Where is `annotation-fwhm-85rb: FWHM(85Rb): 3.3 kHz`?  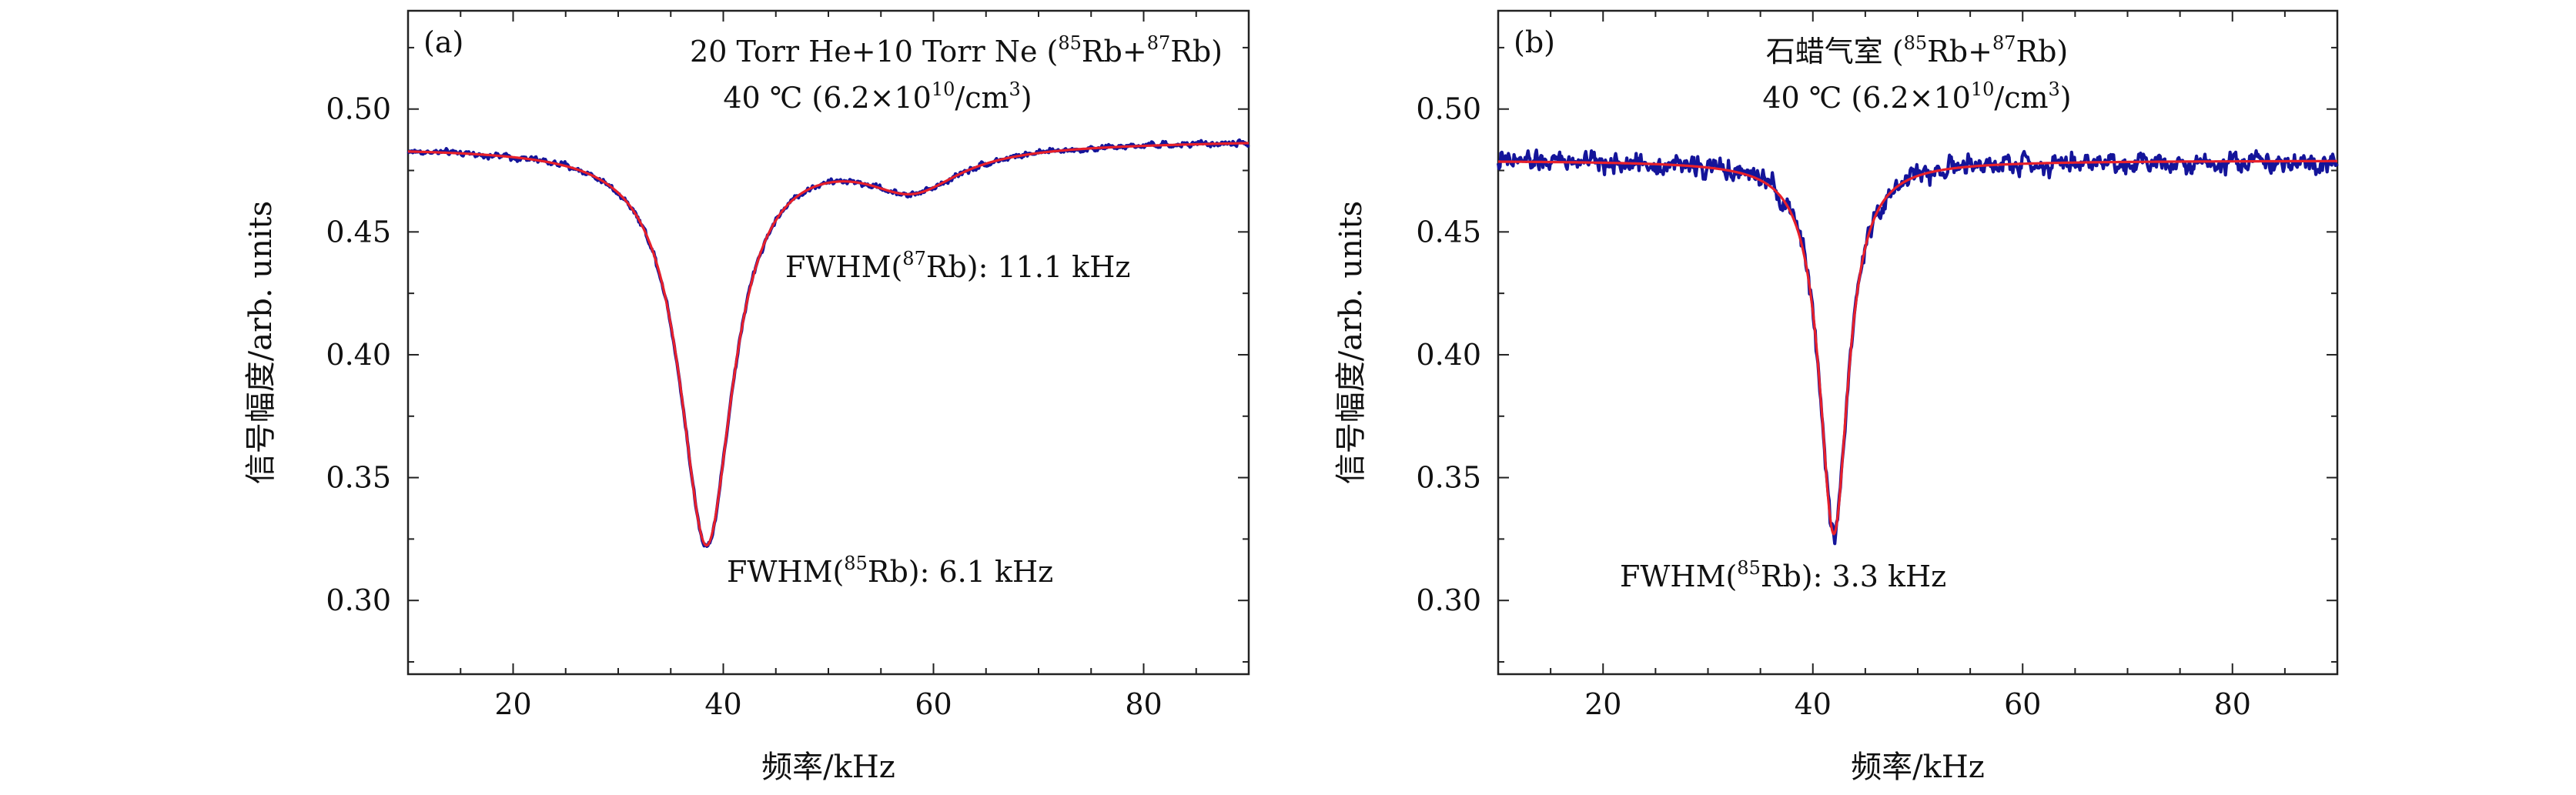
annotation-fwhm-85rb: FWHM(85Rb): 3.3 kHz is located at coordinates (1783, 575).